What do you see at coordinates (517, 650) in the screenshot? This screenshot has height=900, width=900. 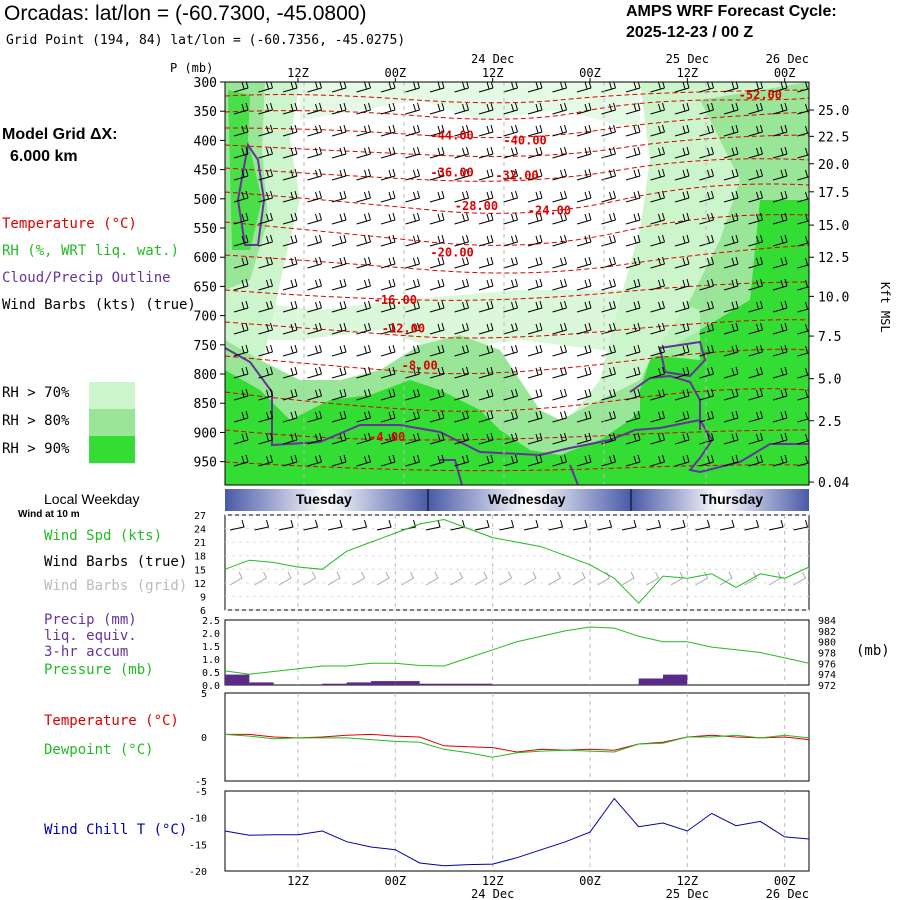 I see `pressure-line` at bounding box center [517, 650].